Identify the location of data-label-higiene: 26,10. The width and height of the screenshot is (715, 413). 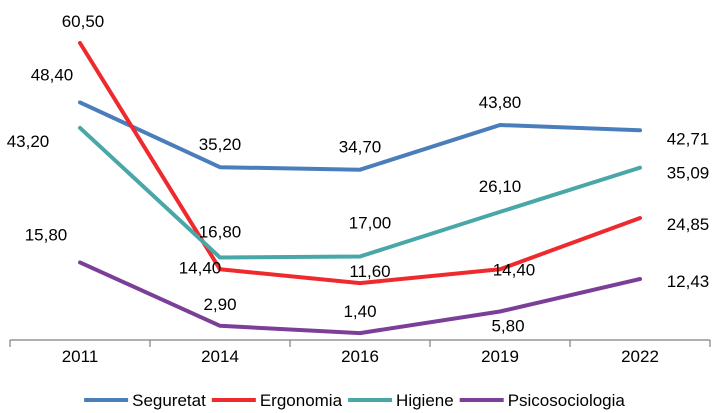
(500, 186).